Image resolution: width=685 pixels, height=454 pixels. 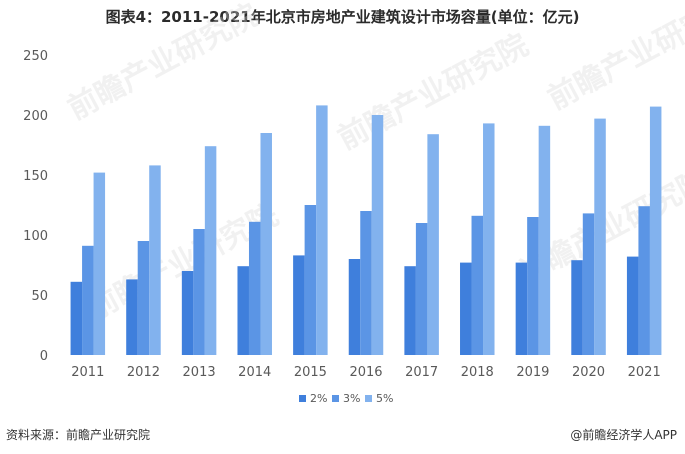 I want to click on x-tick-label: 2013, so click(x=199, y=372).